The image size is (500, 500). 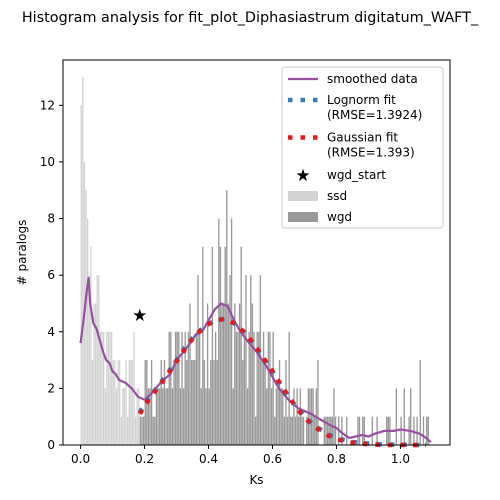 What do you see at coordinates (51, 219) in the screenshot?
I see `y-tick-label: 8` at bounding box center [51, 219].